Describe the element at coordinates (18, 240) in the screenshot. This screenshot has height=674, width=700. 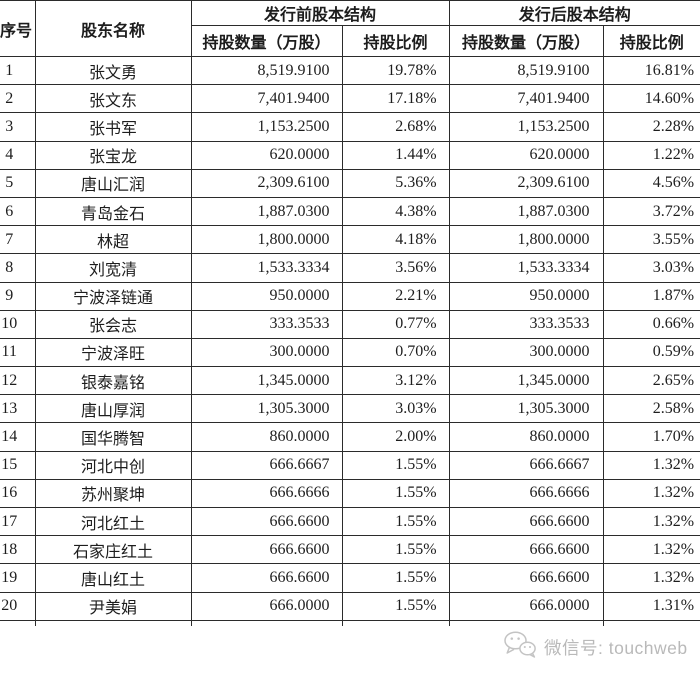
I see `cell-no: 7` at that location.